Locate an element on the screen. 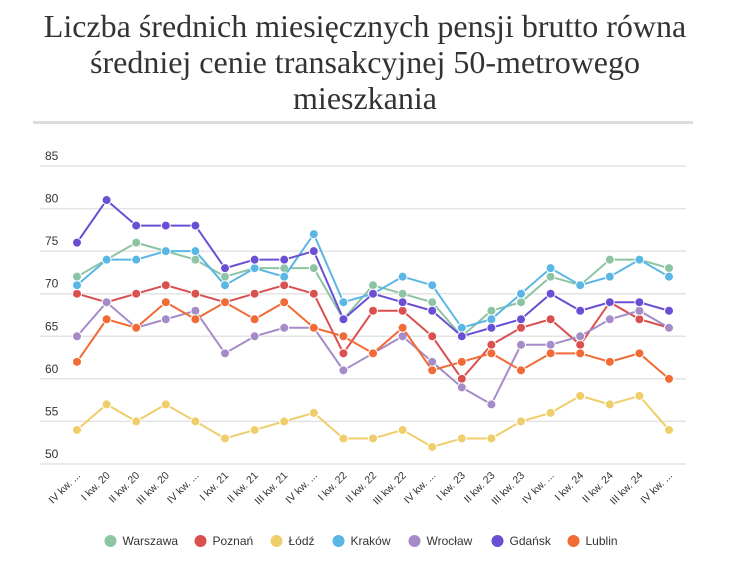 This screenshot has height=575, width=732. y-tick-label: 50 is located at coordinates (52, 454).